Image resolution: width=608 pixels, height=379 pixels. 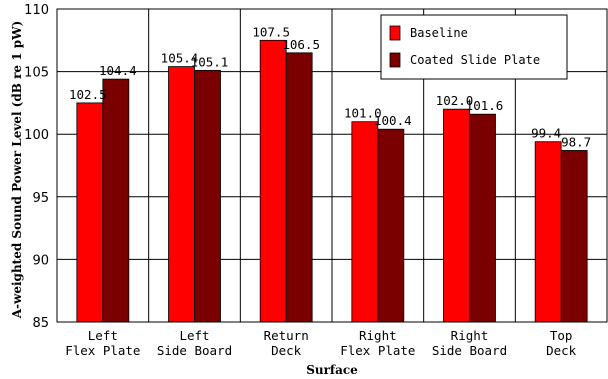 I want to click on data-label: 98.7, so click(x=576, y=141).